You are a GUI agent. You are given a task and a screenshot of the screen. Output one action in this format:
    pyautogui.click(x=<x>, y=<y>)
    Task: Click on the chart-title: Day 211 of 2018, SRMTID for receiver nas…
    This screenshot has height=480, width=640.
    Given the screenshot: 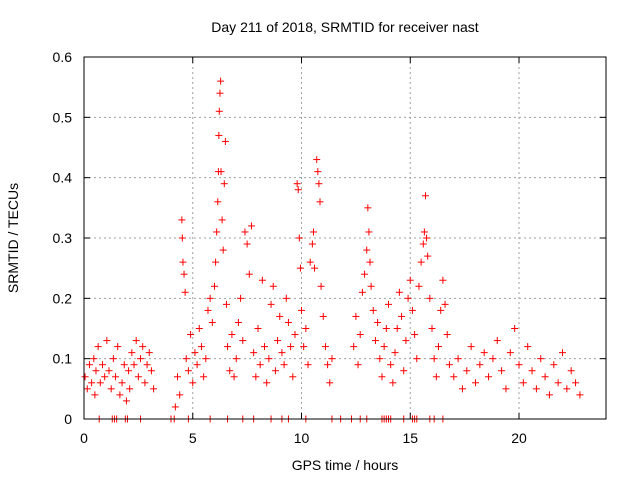 What is the action you would take?
    pyautogui.click(x=345, y=27)
    